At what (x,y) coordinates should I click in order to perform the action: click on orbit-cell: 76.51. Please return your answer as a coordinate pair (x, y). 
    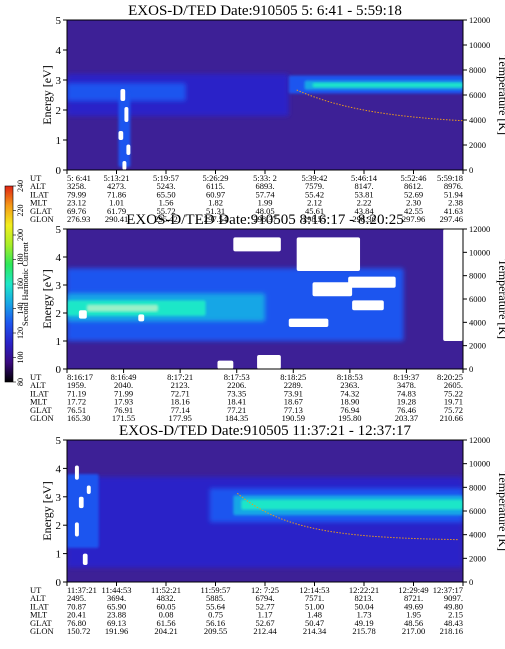
    Looking at the image, I should click on (76, 410).